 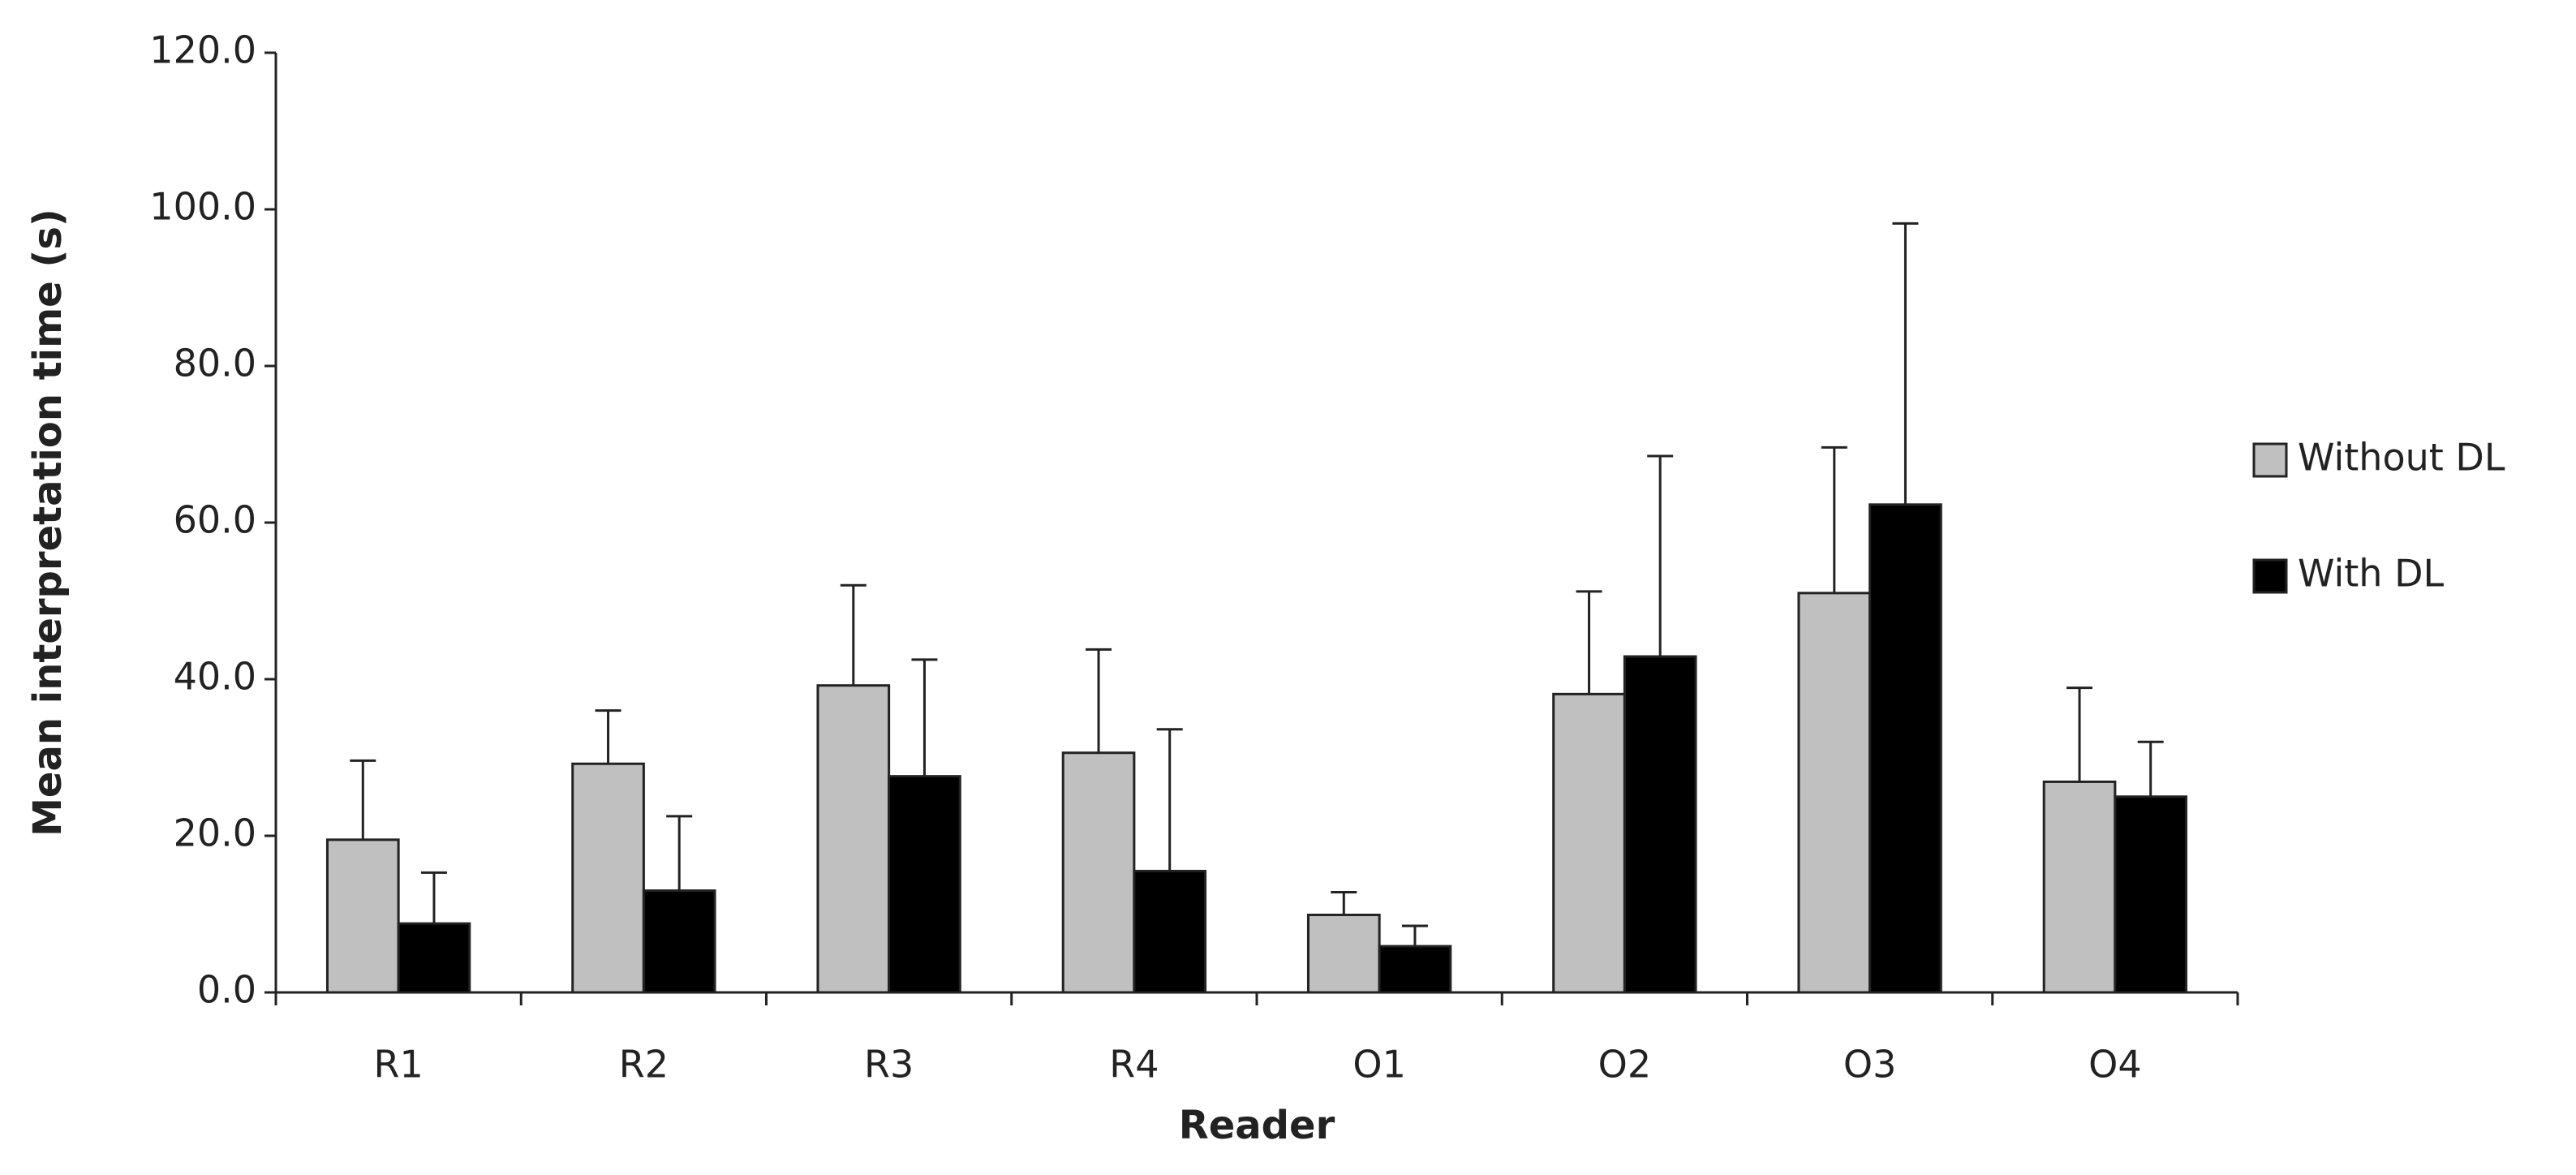 What do you see at coordinates (2371, 574) in the screenshot?
I see `legend-label: With DL` at bounding box center [2371, 574].